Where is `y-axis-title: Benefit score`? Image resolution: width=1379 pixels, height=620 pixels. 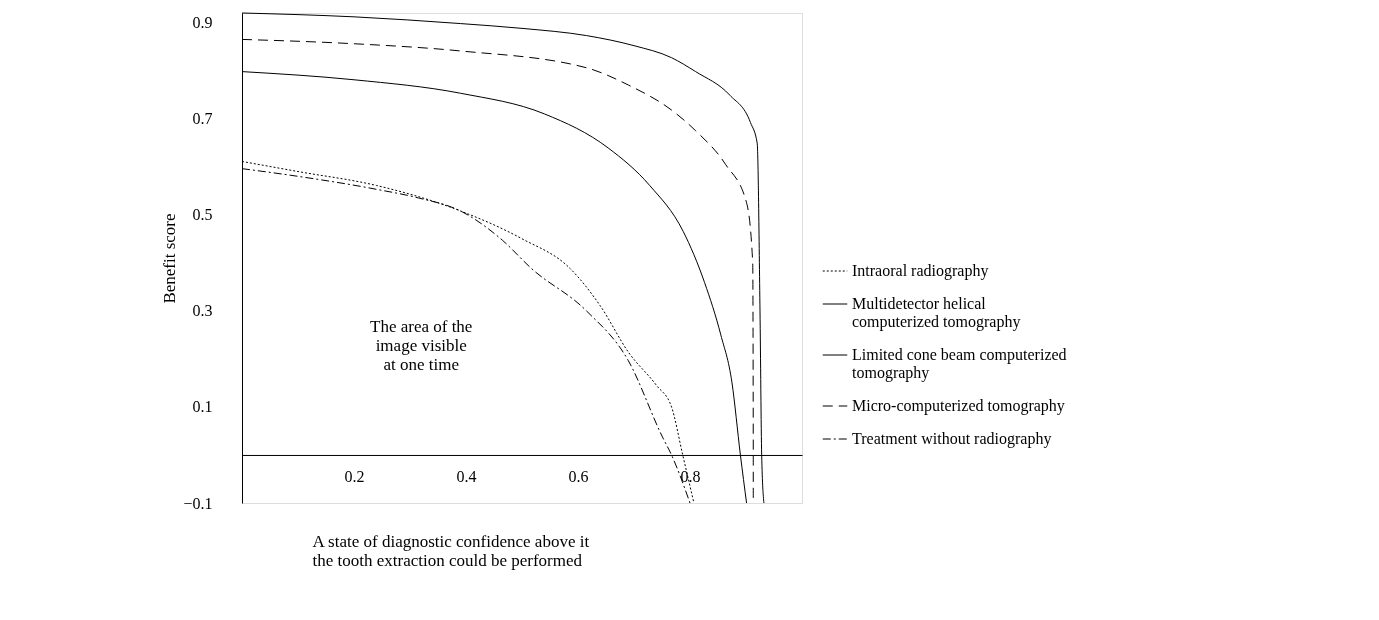
y-axis-title: Benefit score is located at coordinates (170, 258).